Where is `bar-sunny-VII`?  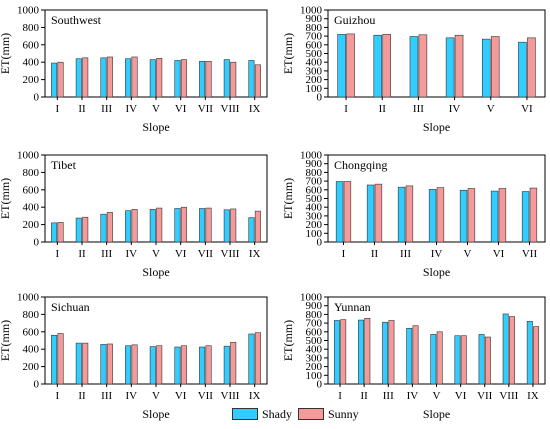 bar-sunny-VII is located at coordinates (533, 215).